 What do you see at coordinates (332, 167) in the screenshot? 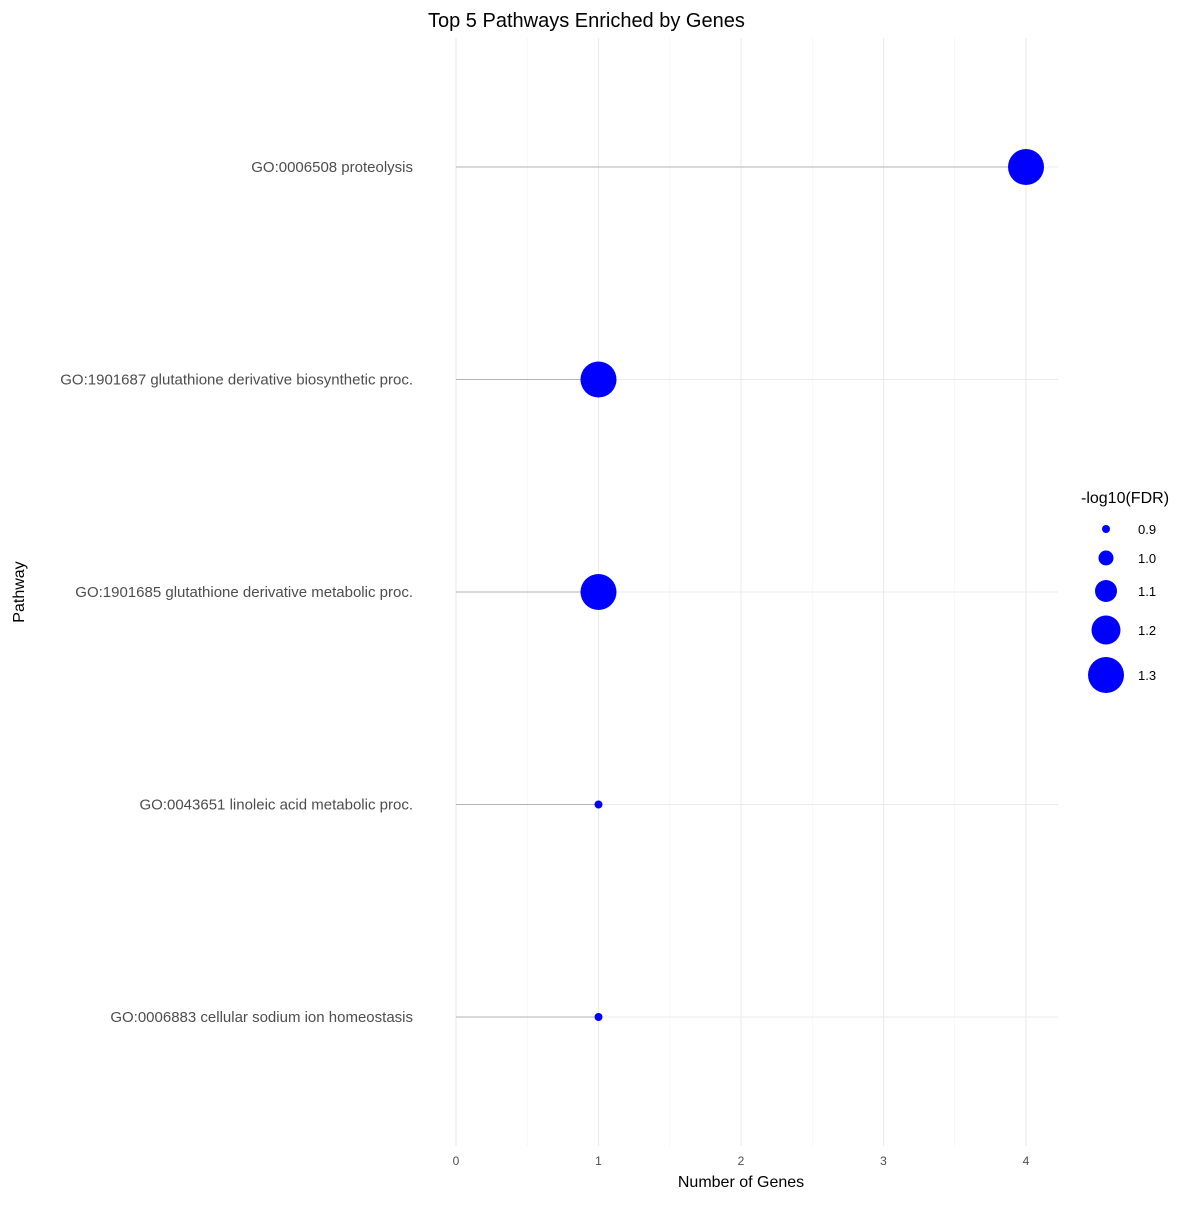
I see `y-tick-label: GO:0006508 proteolysis` at bounding box center [332, 167].